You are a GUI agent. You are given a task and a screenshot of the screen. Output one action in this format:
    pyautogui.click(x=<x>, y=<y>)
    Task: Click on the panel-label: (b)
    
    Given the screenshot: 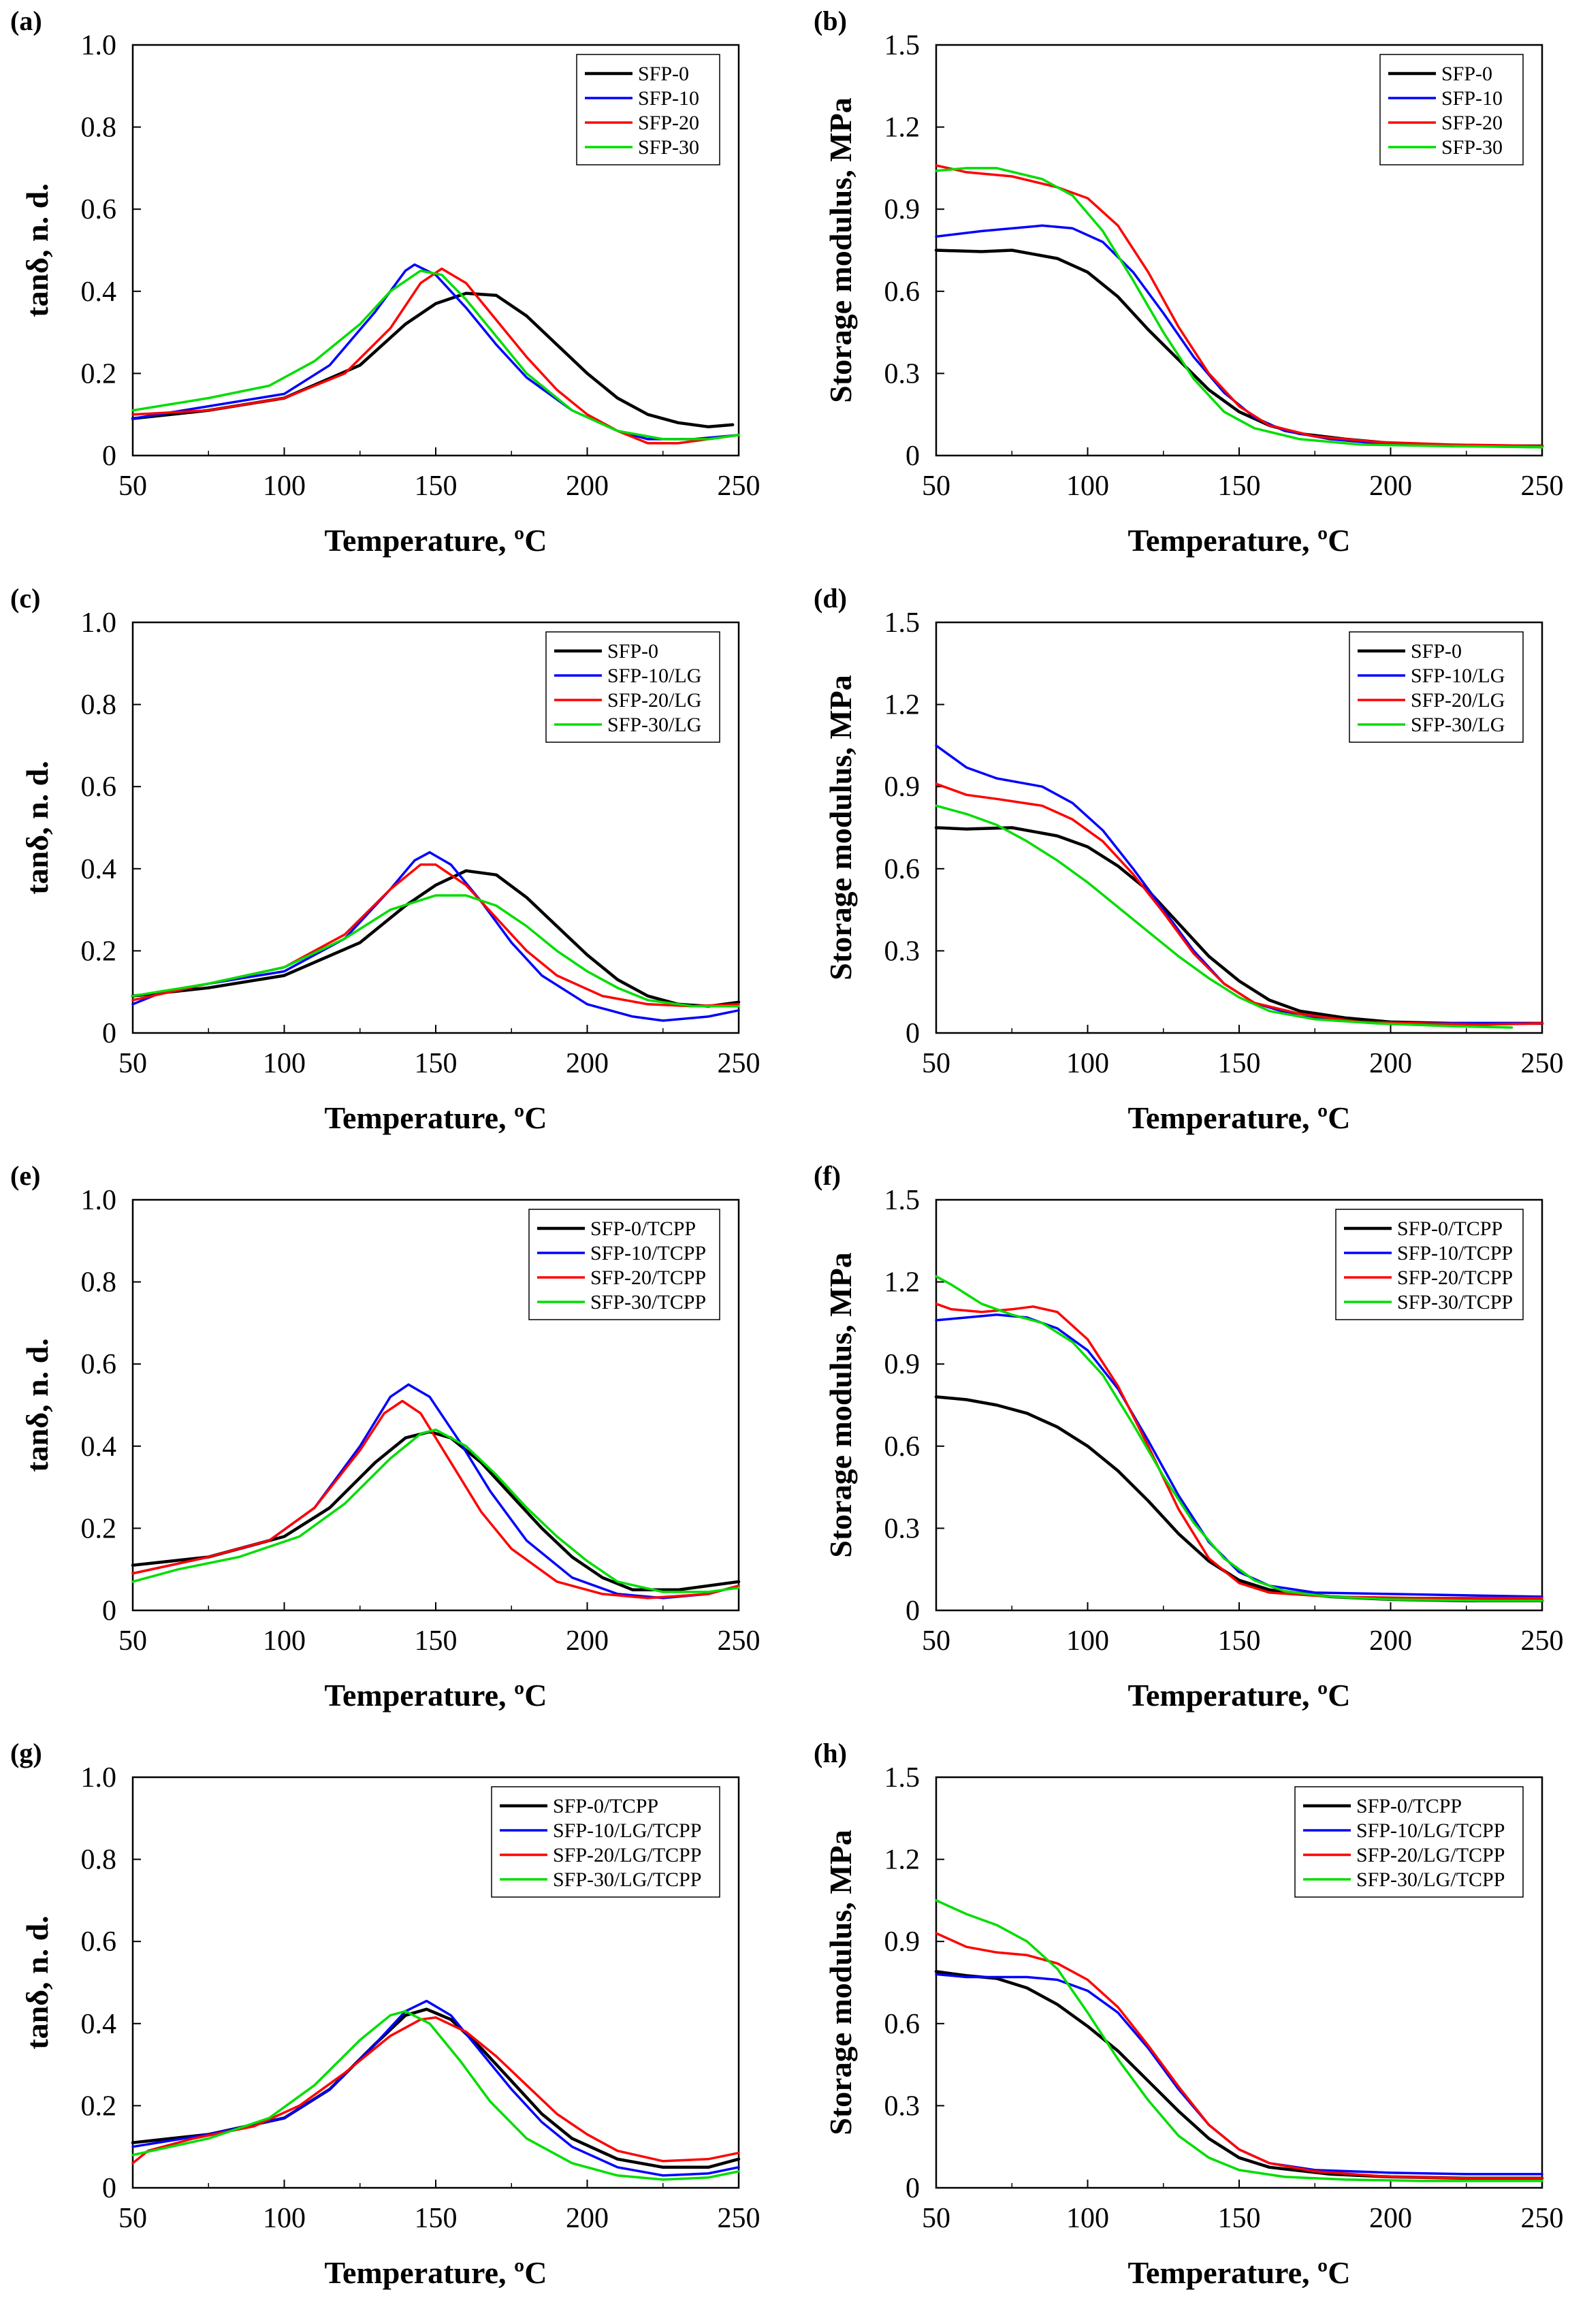 What is the action you would take?
    pyautogui.click(x=831, y=20)
    